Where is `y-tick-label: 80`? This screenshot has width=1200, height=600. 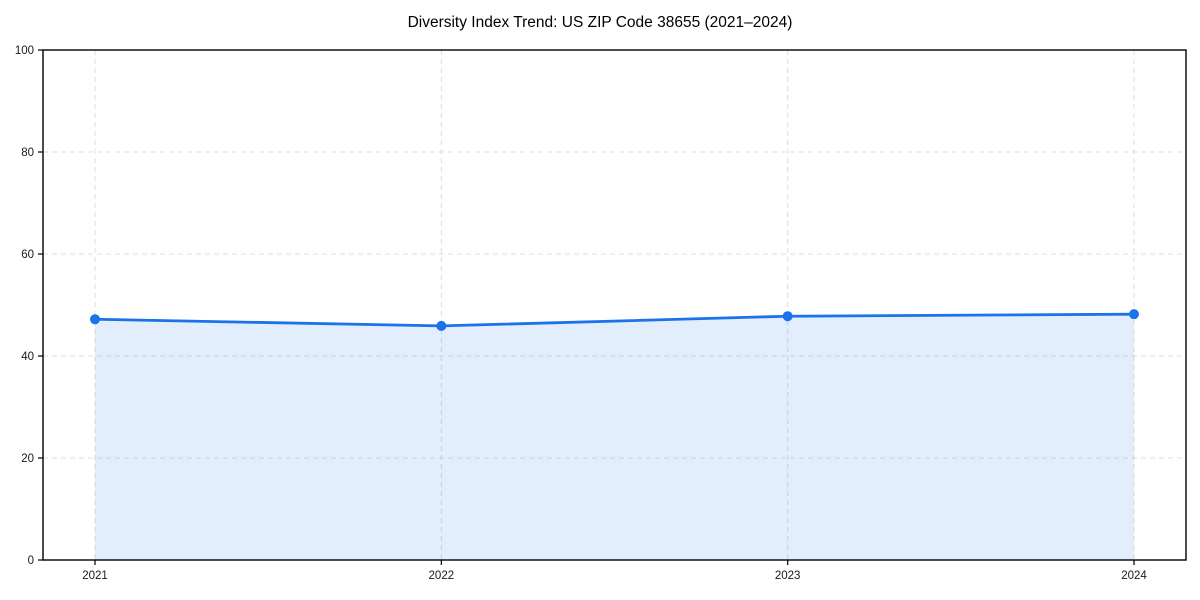
y-tick-label: 80 is located at coordinates (27, 153).